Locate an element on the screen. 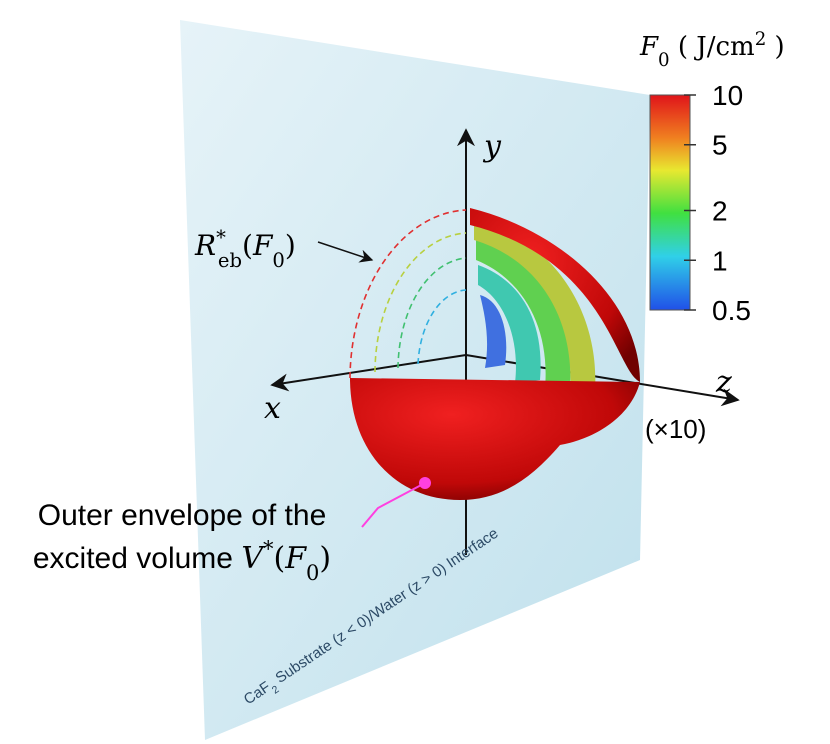 The height and width of the screenshot is (744, 830). envelope-top is located at coordinates (555, 295).